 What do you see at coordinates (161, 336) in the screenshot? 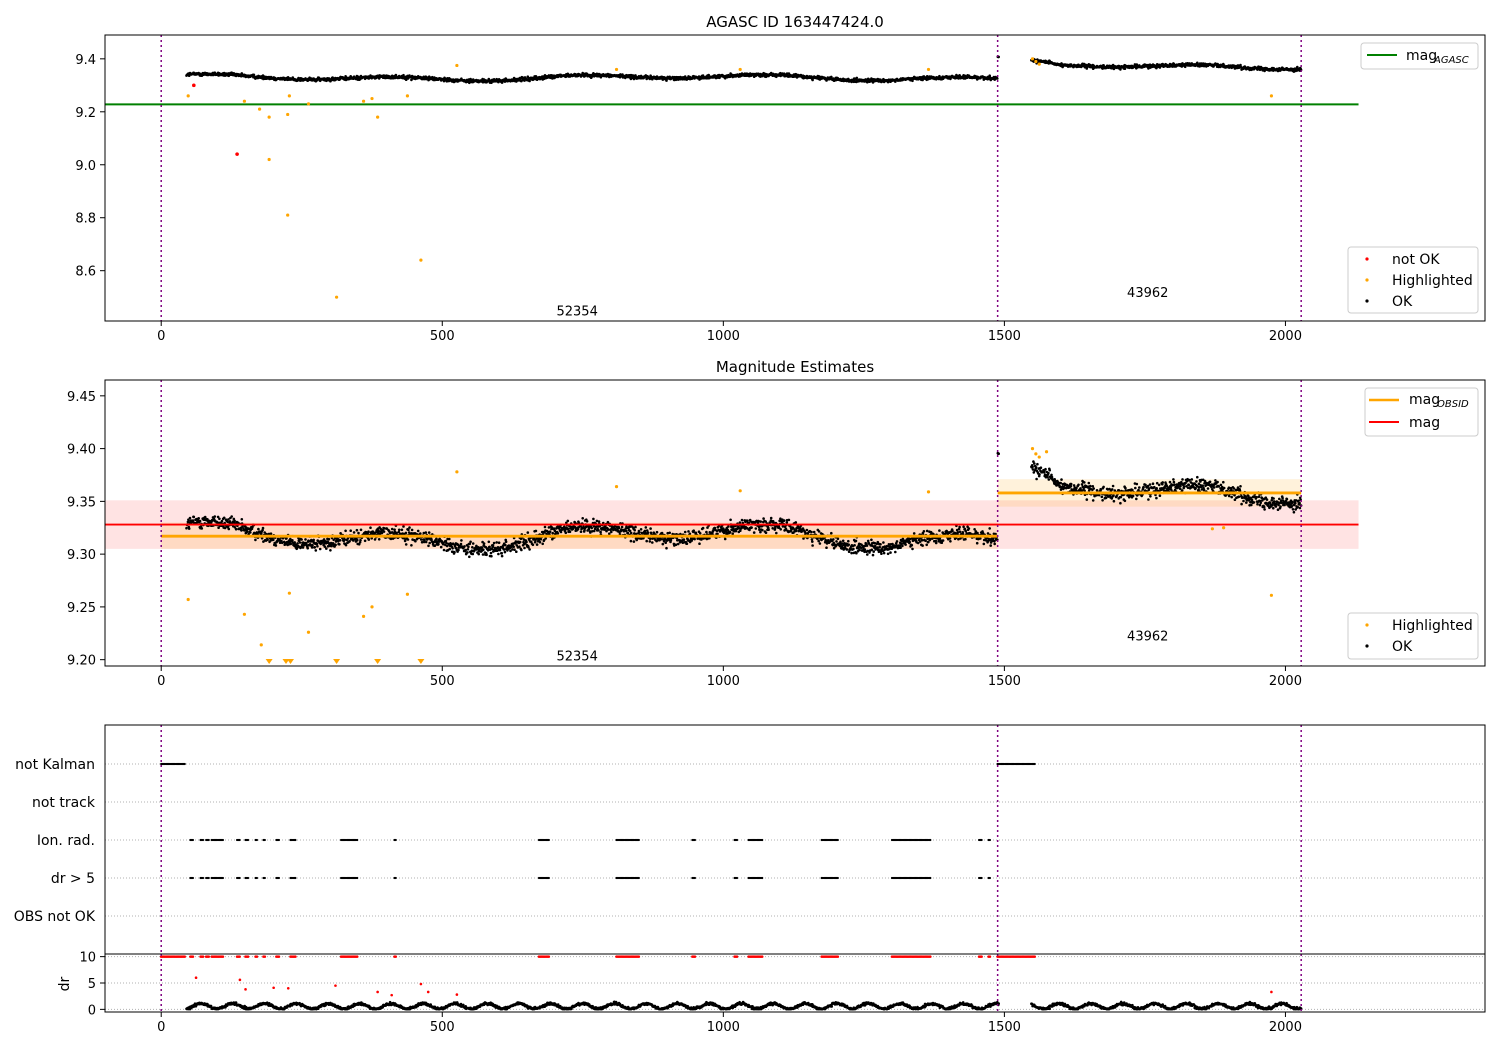
I see `x-tick-label: 0` at bounding box center [161, 336].